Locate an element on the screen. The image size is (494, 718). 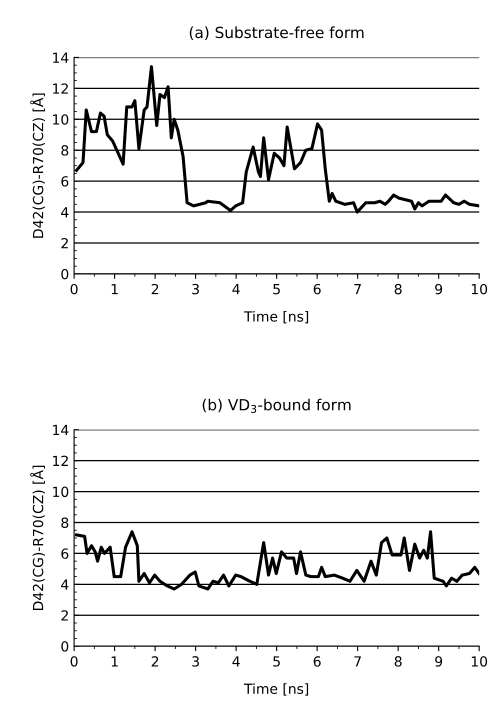
chart-title: (a) Substrate-free form is located at coordinates (277, 33).